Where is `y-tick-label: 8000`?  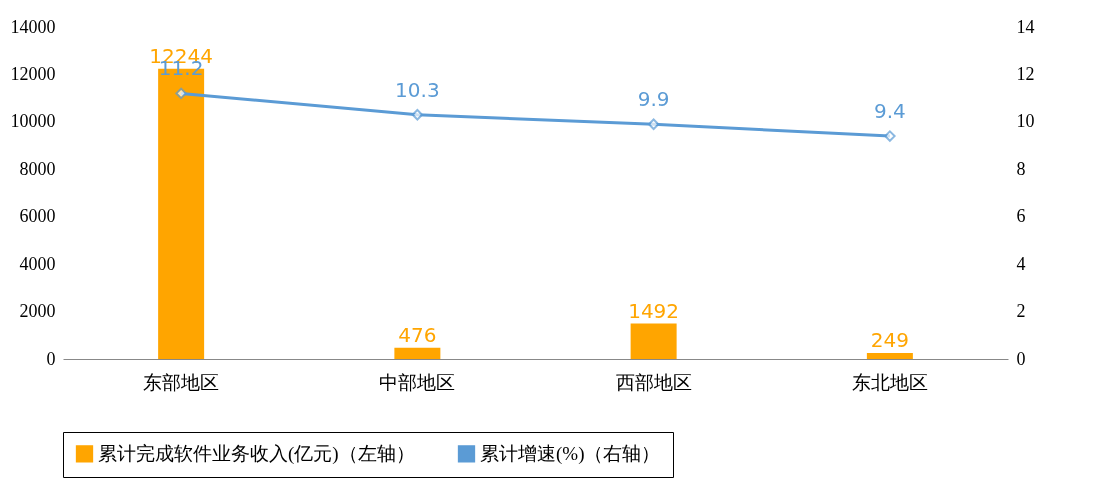
y-tick-label: 8000 is located at coordinates (37, 168).